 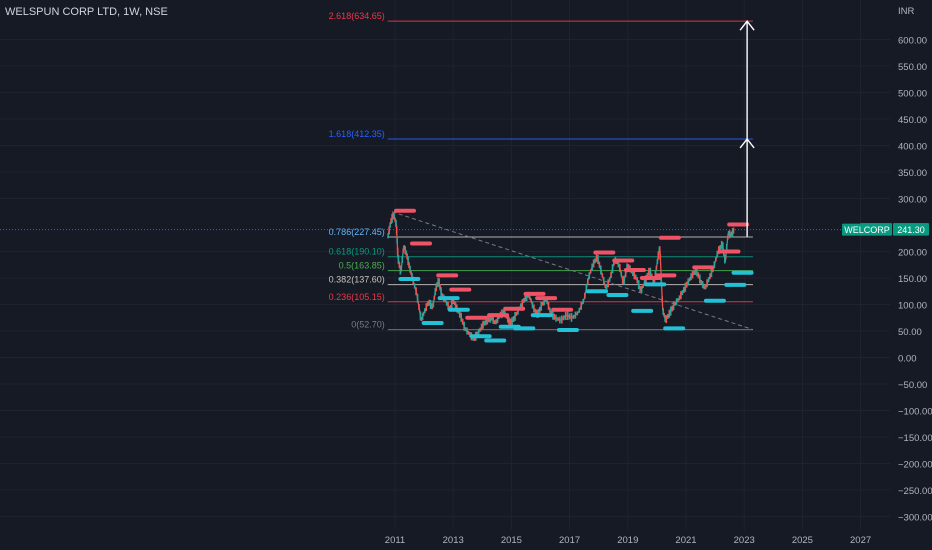 What do you see at coordinates (395, 540) in the screenshot?
I see `x-tick-label: 2011` at bounding box center [395, 540].